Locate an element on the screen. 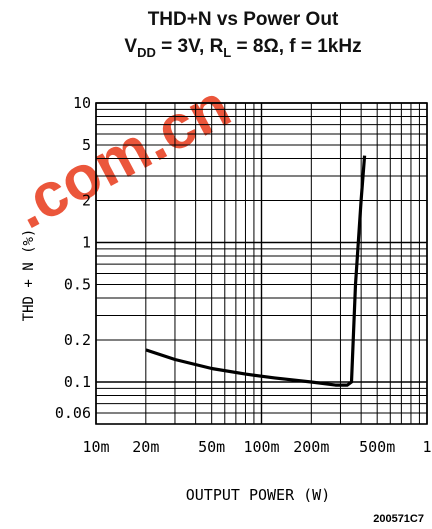 The image size is (432, 529). x-tick-labels: 10m 20m 50m 100m 200m 500m 1 is located at coordinates (256, 447).